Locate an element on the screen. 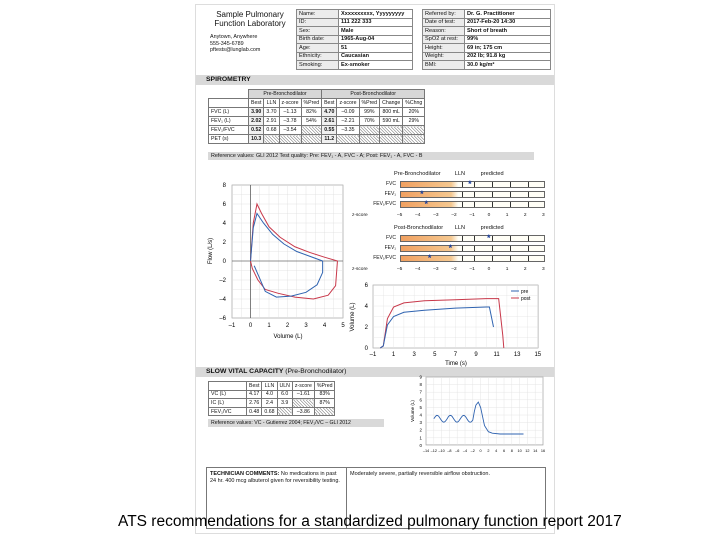  zscore-marker: * is located at coordinates (422, 194).